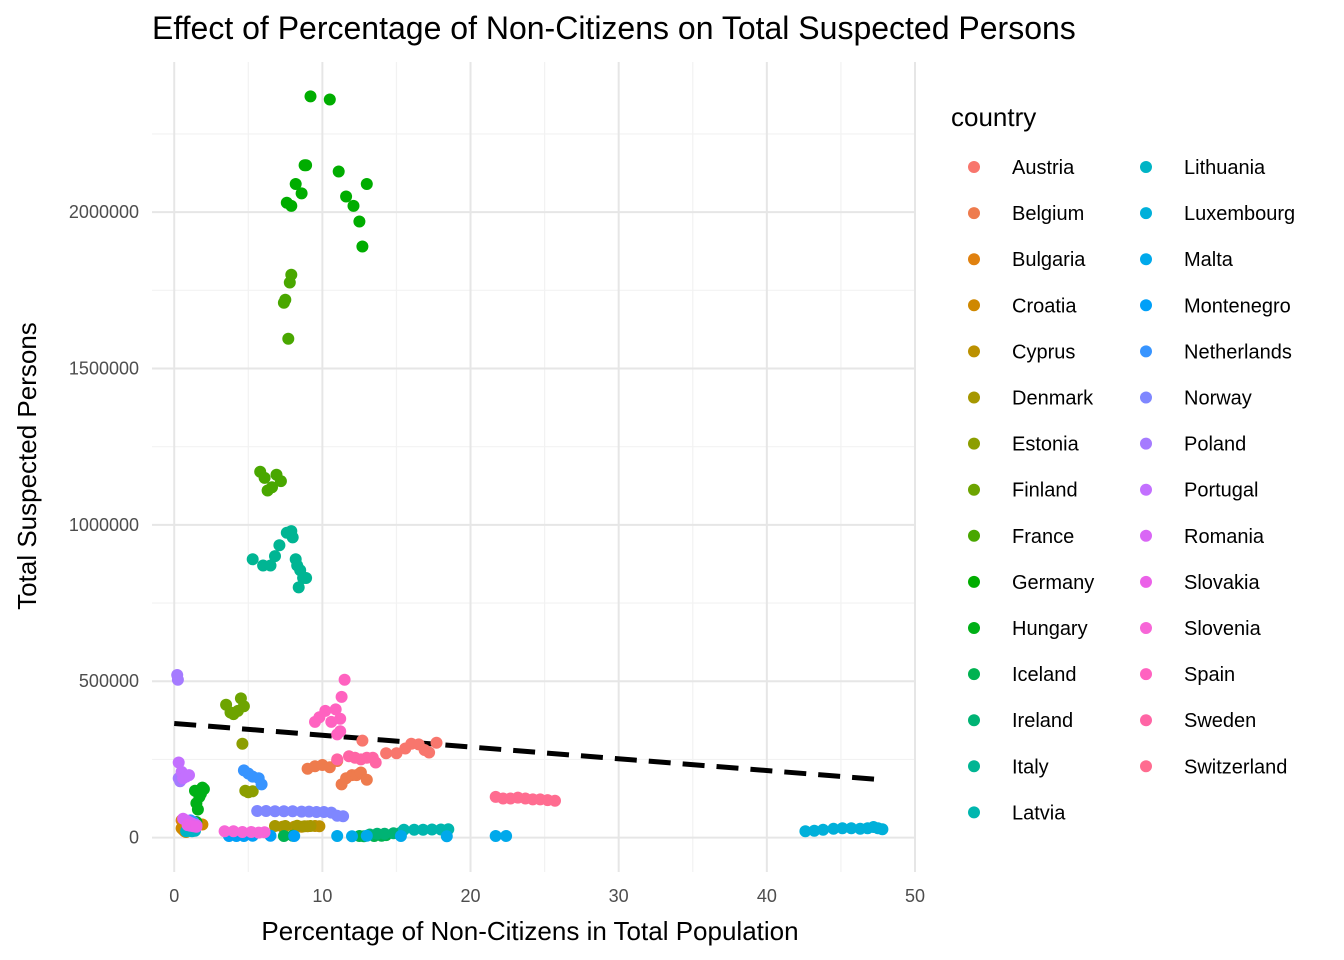  Describe the element at coordinates (1046, 445) in the screenshot. I see `legend-label: Estonia` at that location.